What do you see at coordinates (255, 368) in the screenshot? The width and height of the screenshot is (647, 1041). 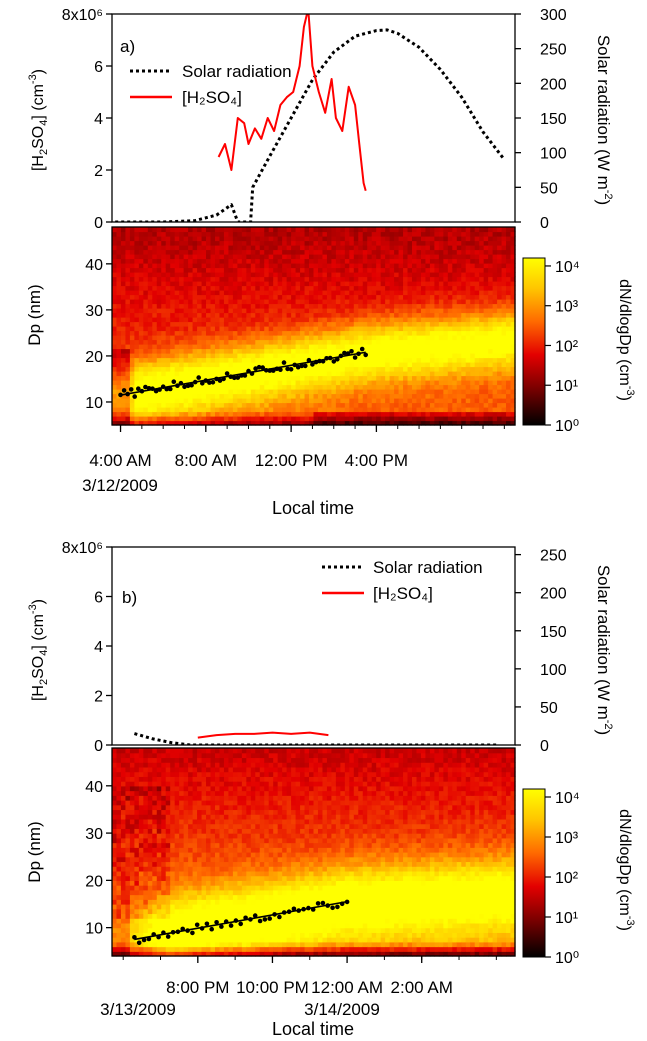 I see `growth-data-point` at bounding box center [255, 368].